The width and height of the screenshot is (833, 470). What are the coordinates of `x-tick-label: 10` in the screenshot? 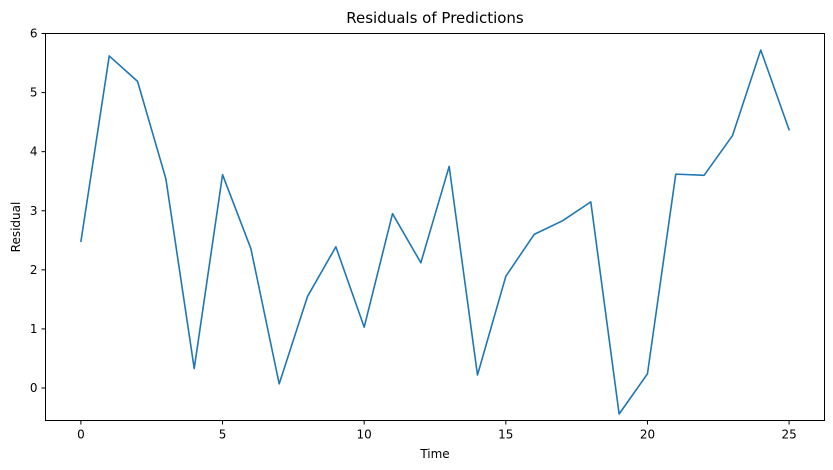 It's located at (364, 435).